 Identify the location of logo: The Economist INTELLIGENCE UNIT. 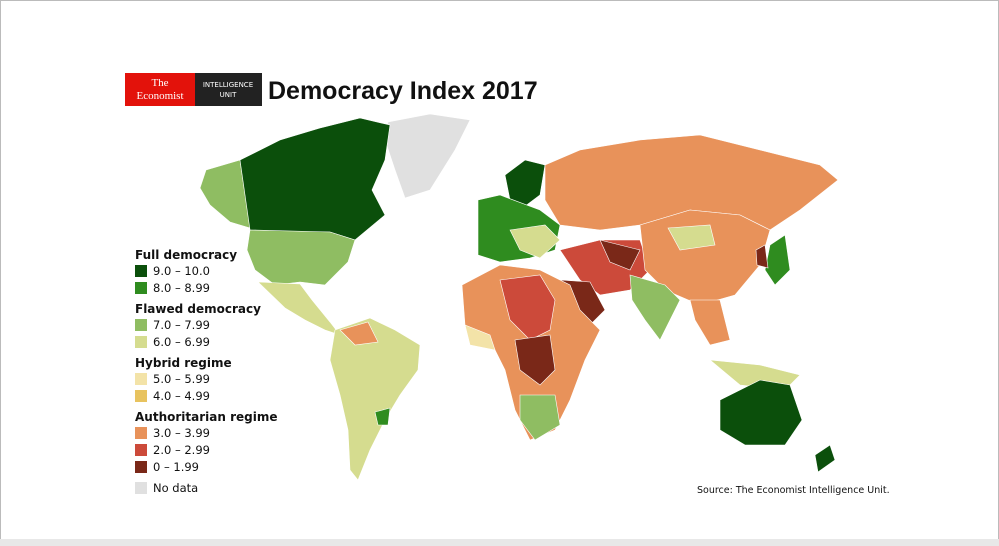
(193, 89).